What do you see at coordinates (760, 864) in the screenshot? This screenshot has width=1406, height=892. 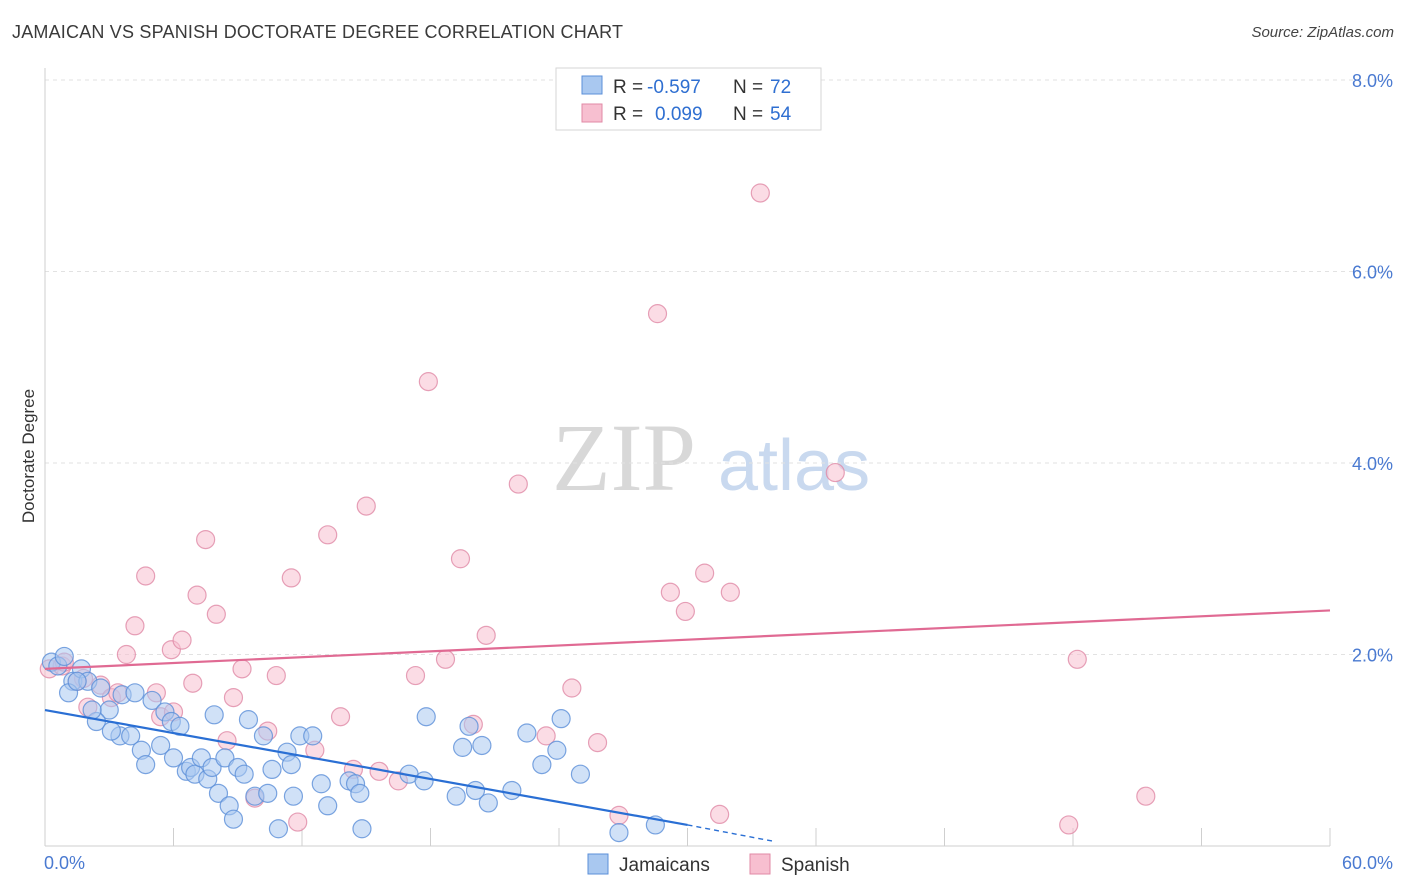 I see `bottom-legend-swatch-spanish` at bounding box center [760, 864].